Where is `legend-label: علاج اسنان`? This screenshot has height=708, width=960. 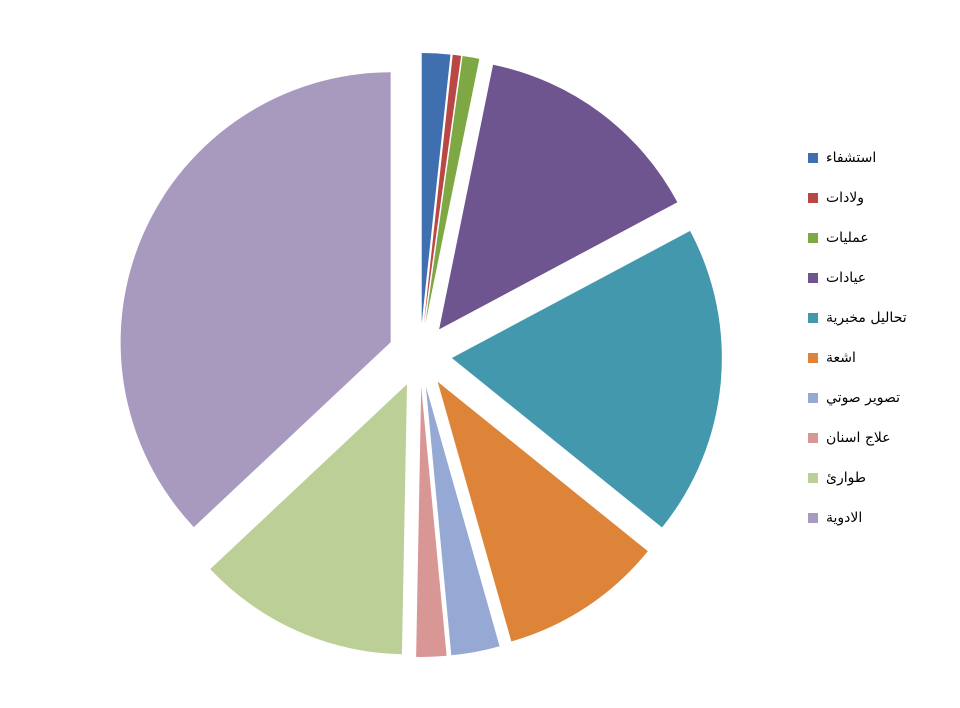 legend-label: علاج اسنان is located at coordinates (858, 438).